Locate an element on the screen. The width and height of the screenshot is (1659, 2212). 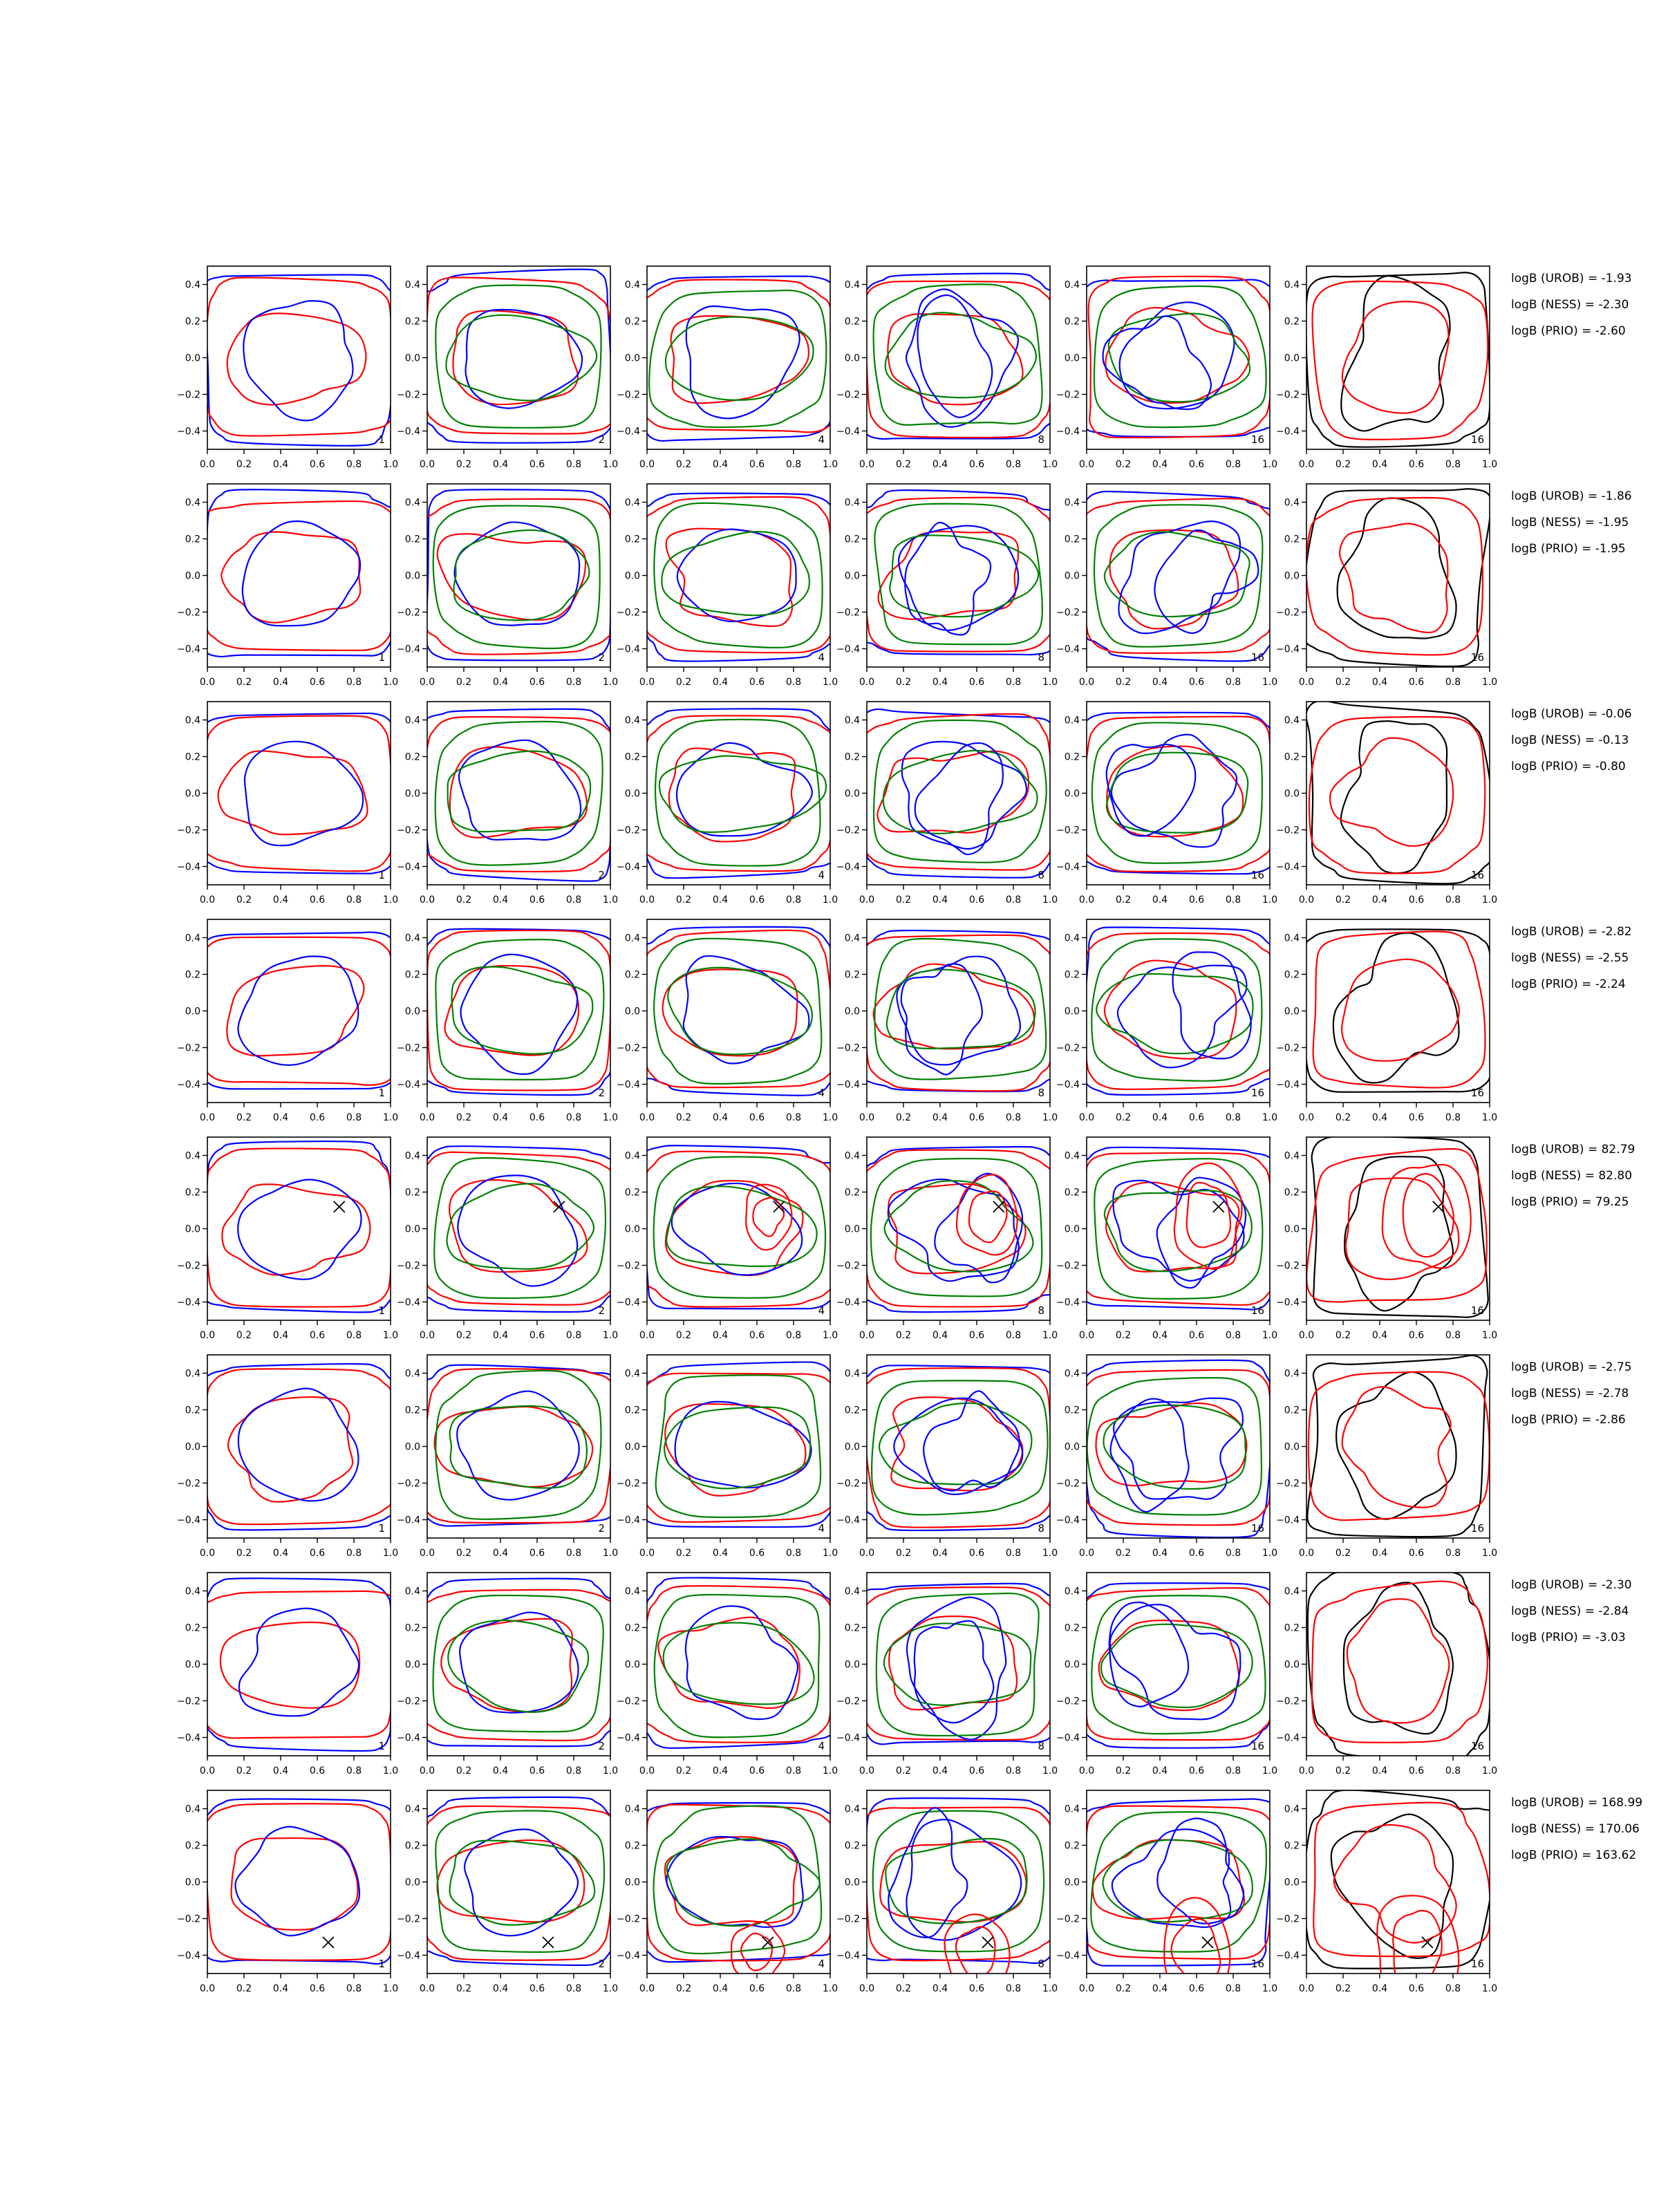
x-tick-label: 1.0 is located at coordinates (610, 682).